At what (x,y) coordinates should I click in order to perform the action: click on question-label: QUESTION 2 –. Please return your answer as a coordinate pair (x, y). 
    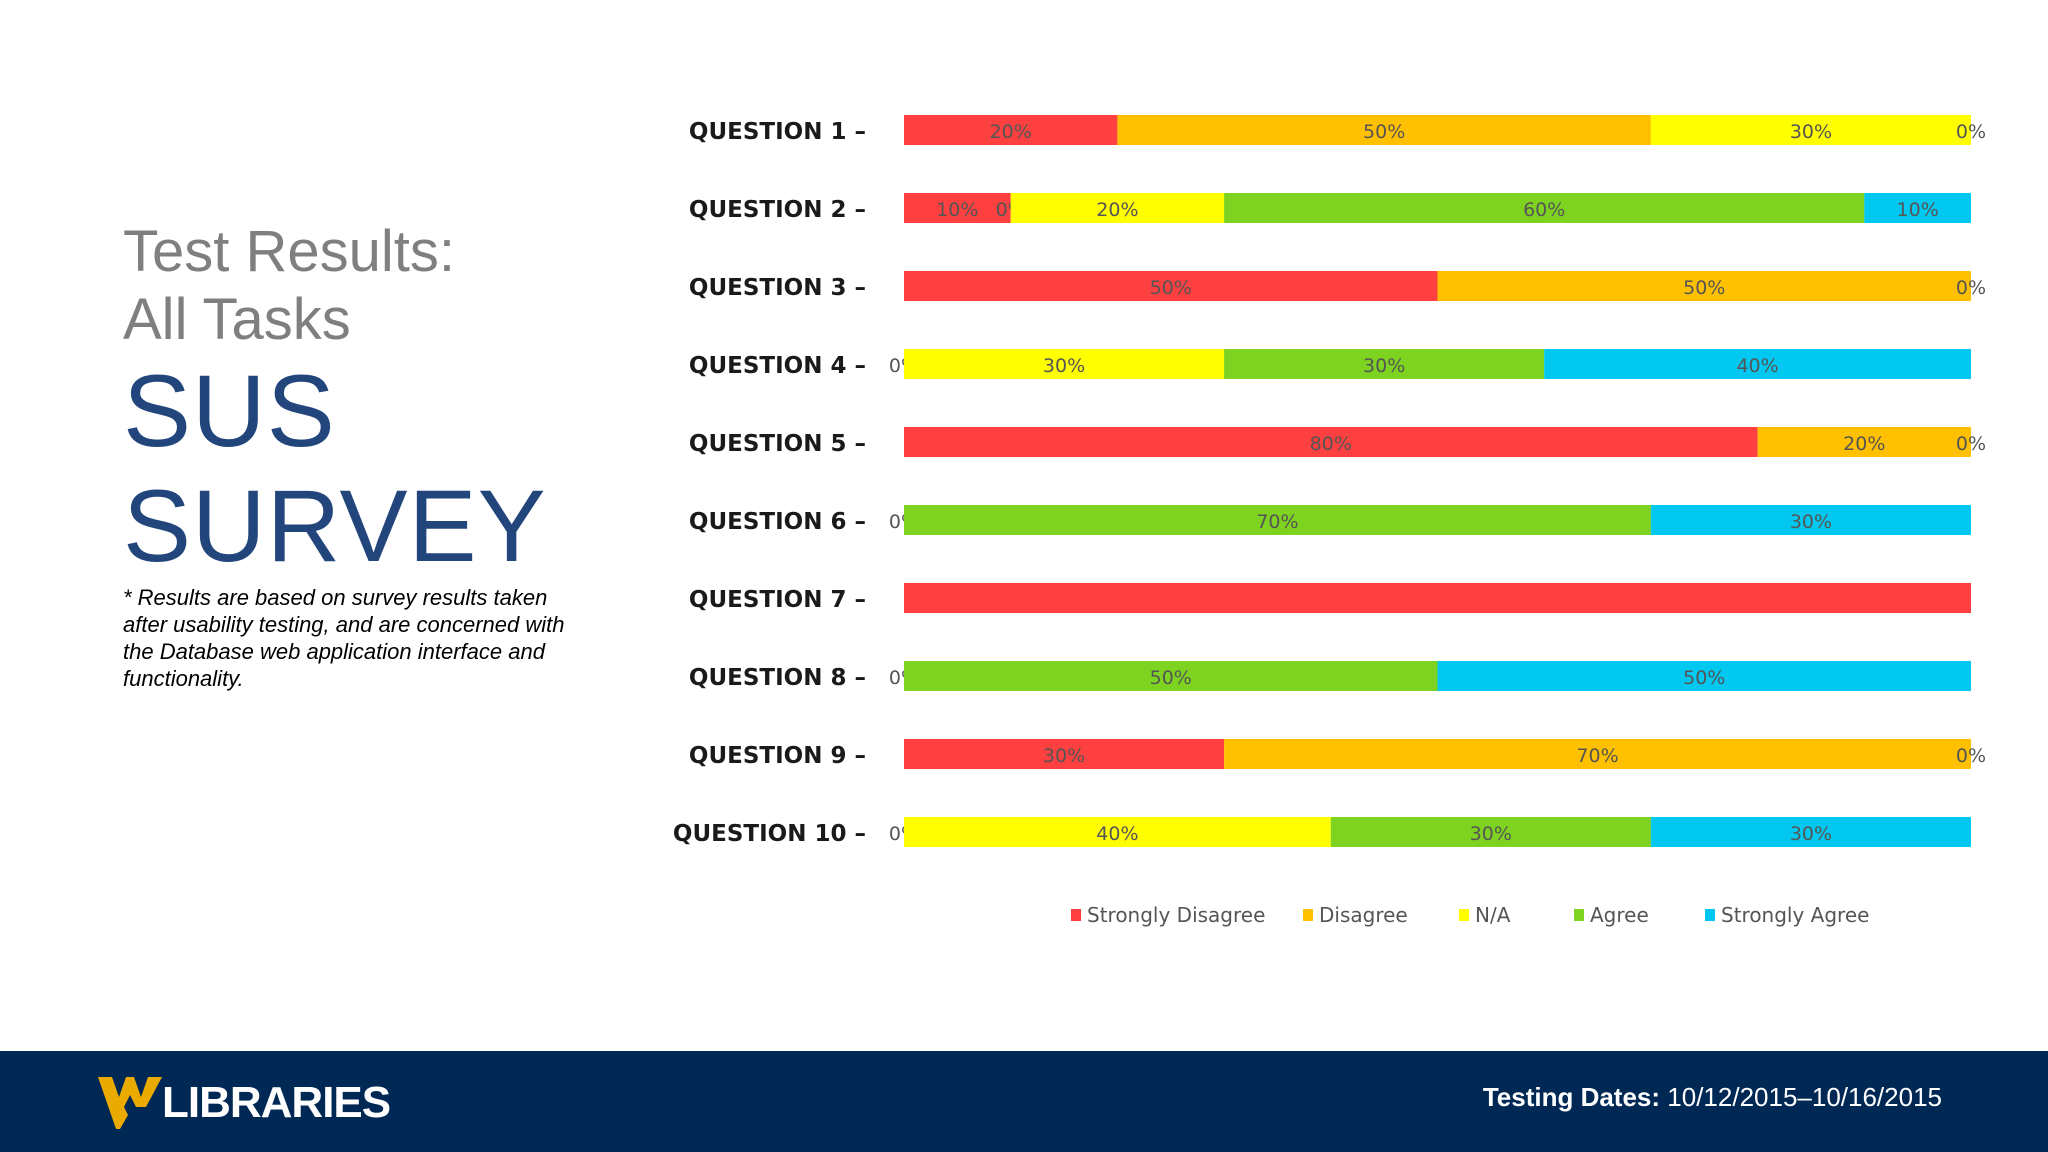
    Looking at the image, I should click on (777, 210).